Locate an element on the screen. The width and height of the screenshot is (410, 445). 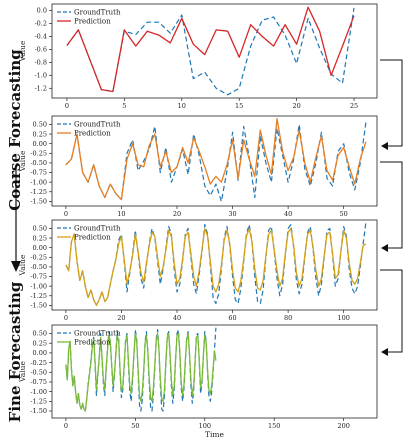
series-line-groundtruth is located at coordinates (216, 264).